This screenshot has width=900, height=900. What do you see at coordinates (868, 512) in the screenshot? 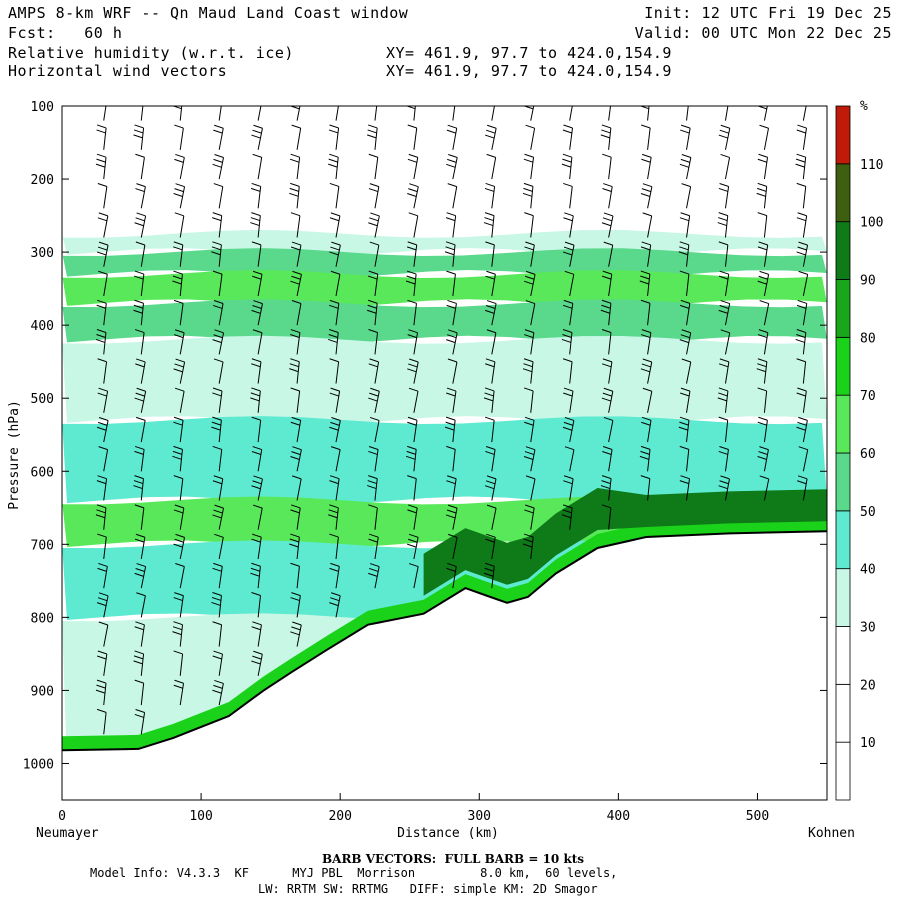
I see `colorbar-label: 50` at bounding box center [868, 512].